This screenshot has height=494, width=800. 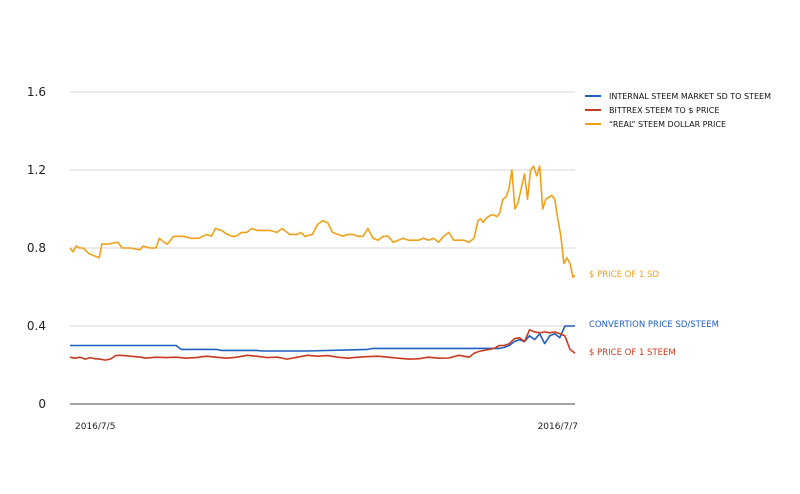 I want to click on legend-label: “REAL” STEEM DOLLAR PRICE, so click(x=667, y=124).